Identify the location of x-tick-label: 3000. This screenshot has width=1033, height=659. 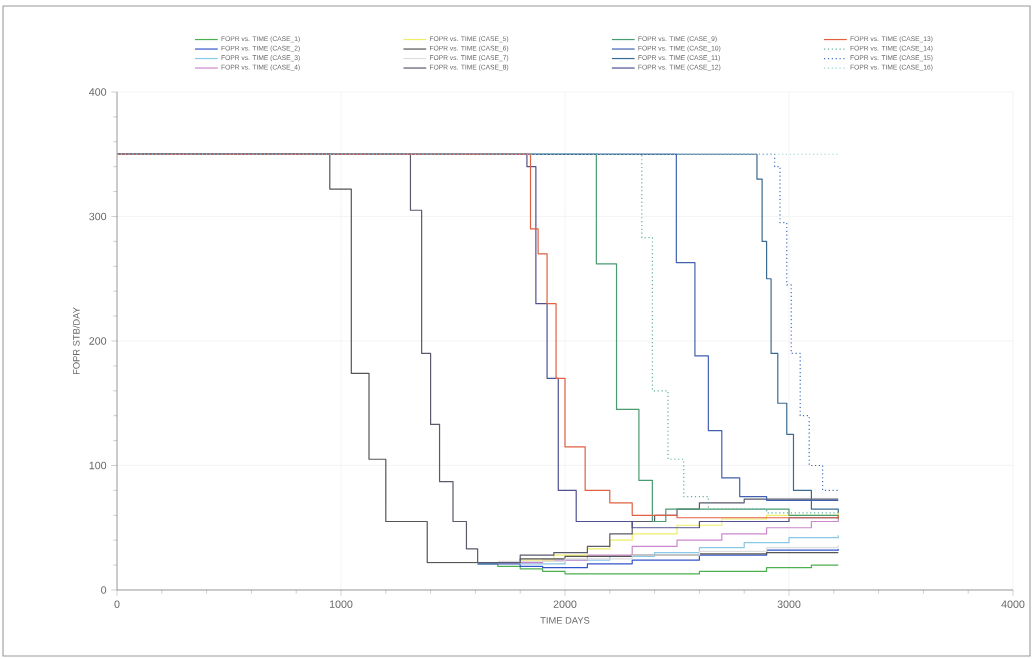
(789, 604).